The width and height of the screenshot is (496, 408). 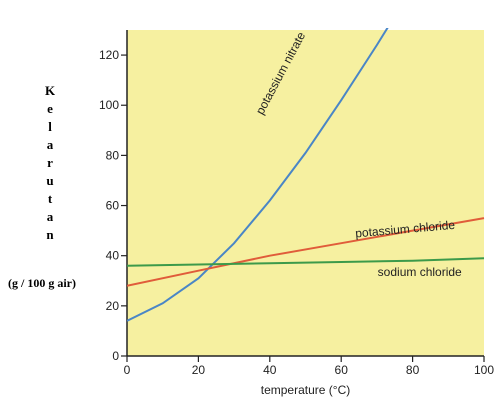 What do you see at coordinates (50, 90) in the screenshot?
I see `y-axis-label-letter: K` at bounding box center [50, 90].